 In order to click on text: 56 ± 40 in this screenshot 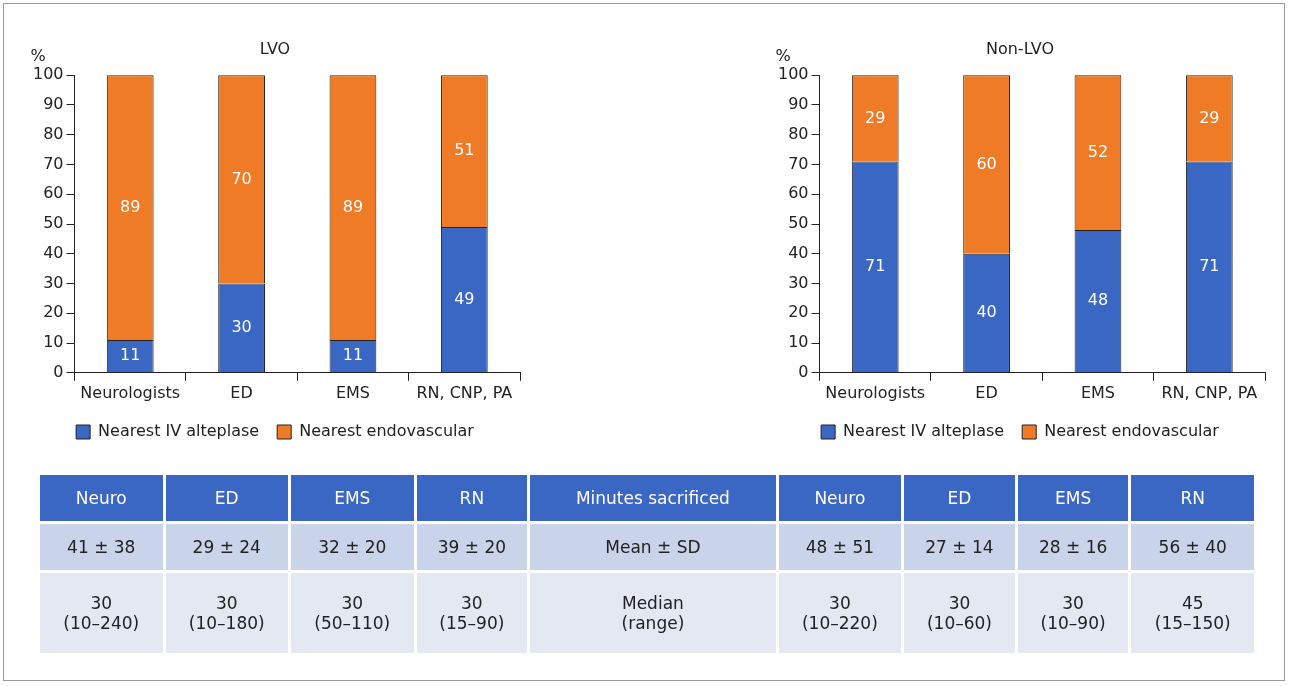, I will do `click(1192, 547)`.